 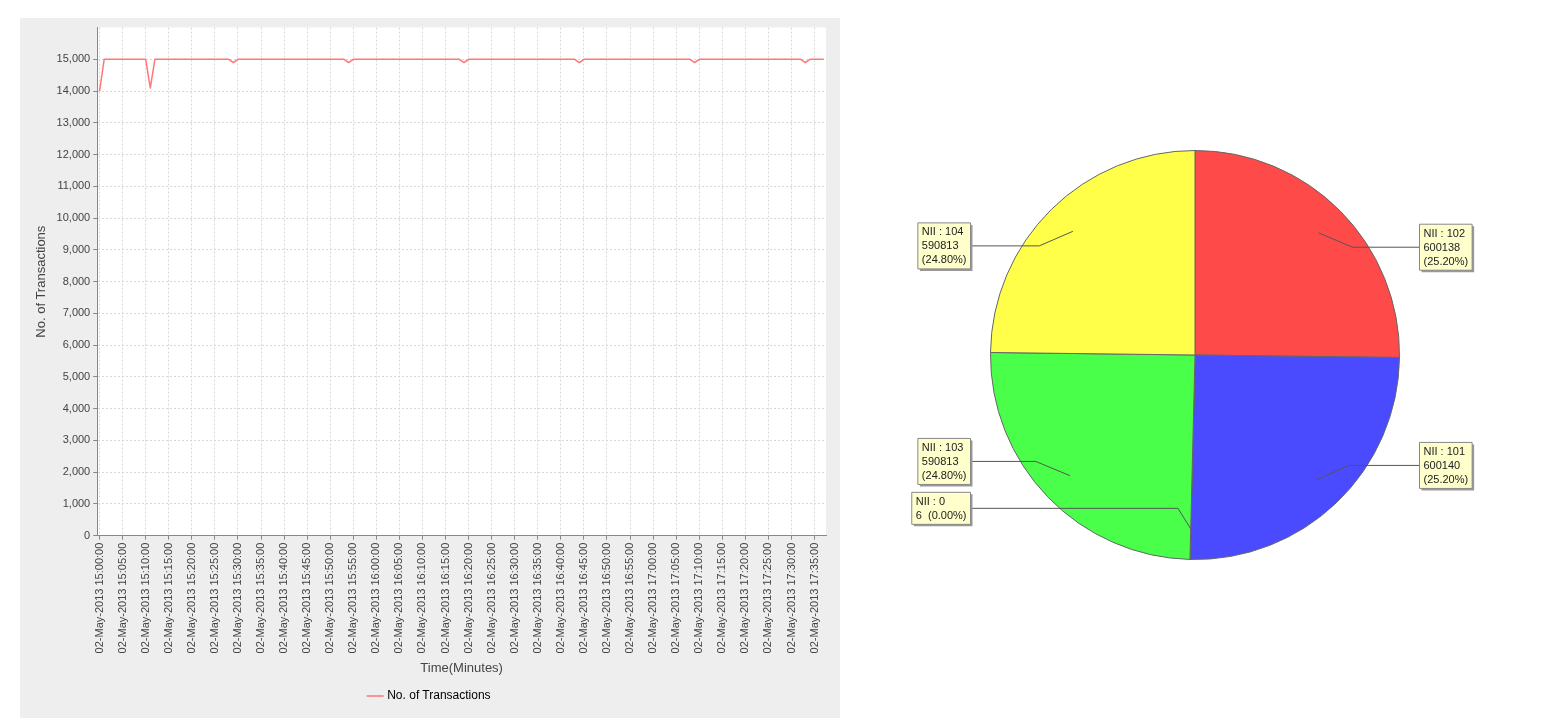 What do you see at coordinates (76, 344) in the screenshot?
I see `y-tick-label: 6,000` at bounding box center [76, 344].